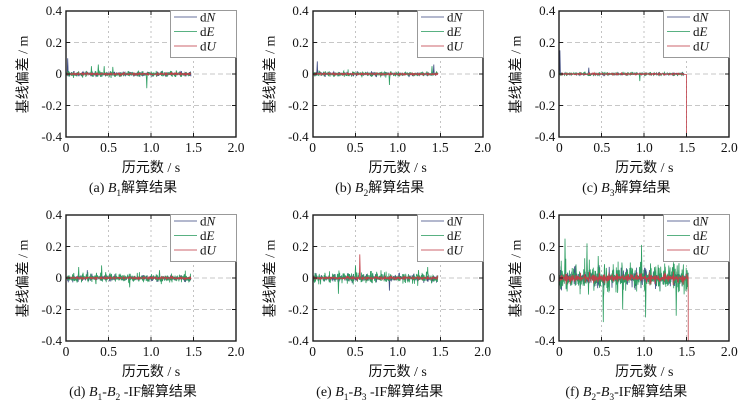 This screenshot has width=740, height=408. Describe the element at coordinates (592, 188) in the screenshot. I see `caption-text: (c)` at that location.